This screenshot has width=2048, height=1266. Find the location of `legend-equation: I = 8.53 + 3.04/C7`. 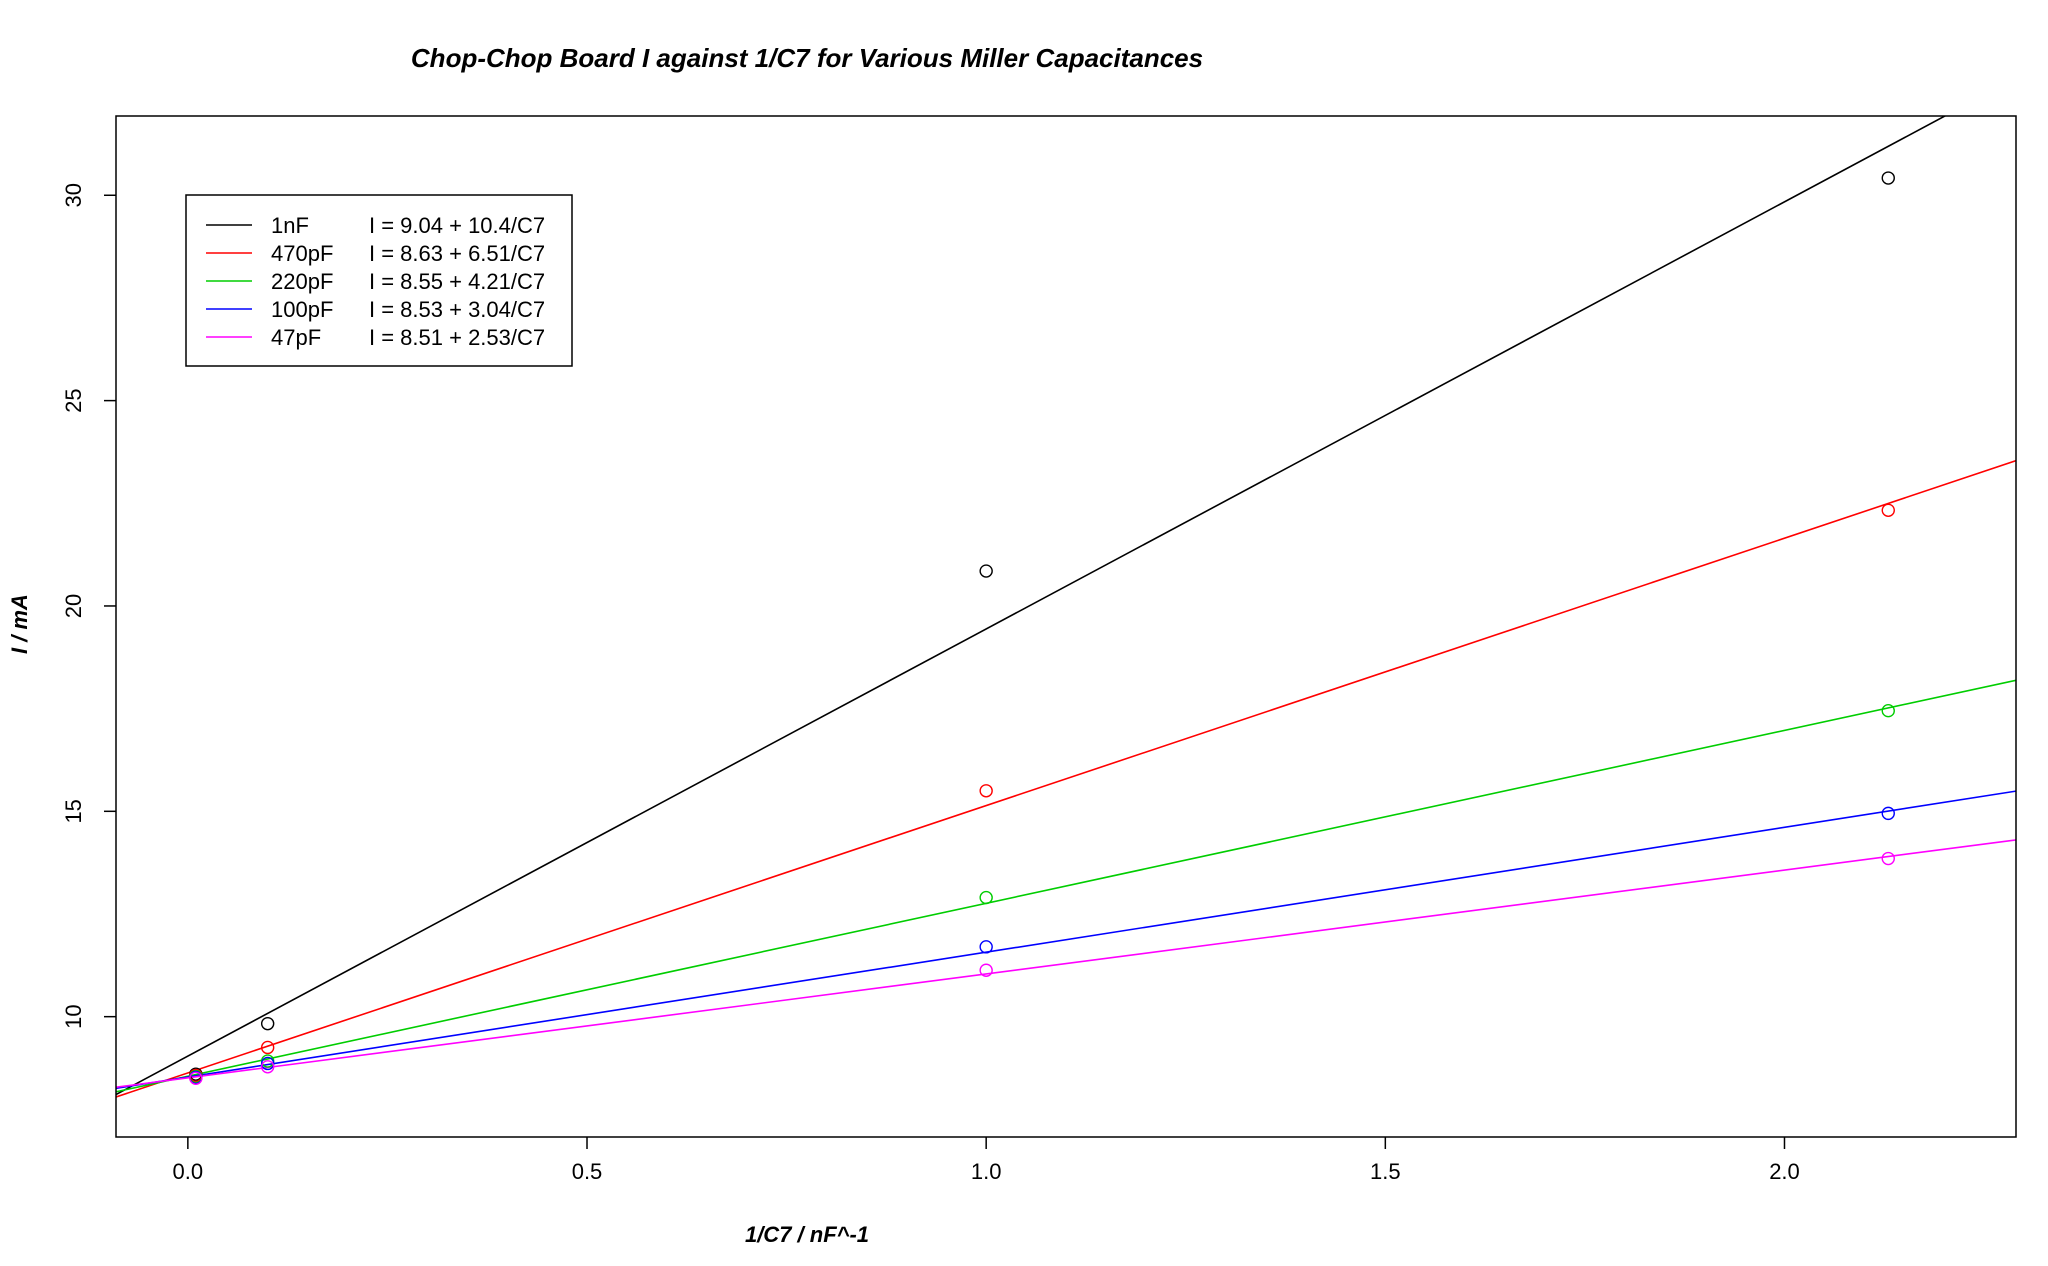

legend-equation: I = 8.53 + 3.04/C7 is located at coordinates (457, 309).